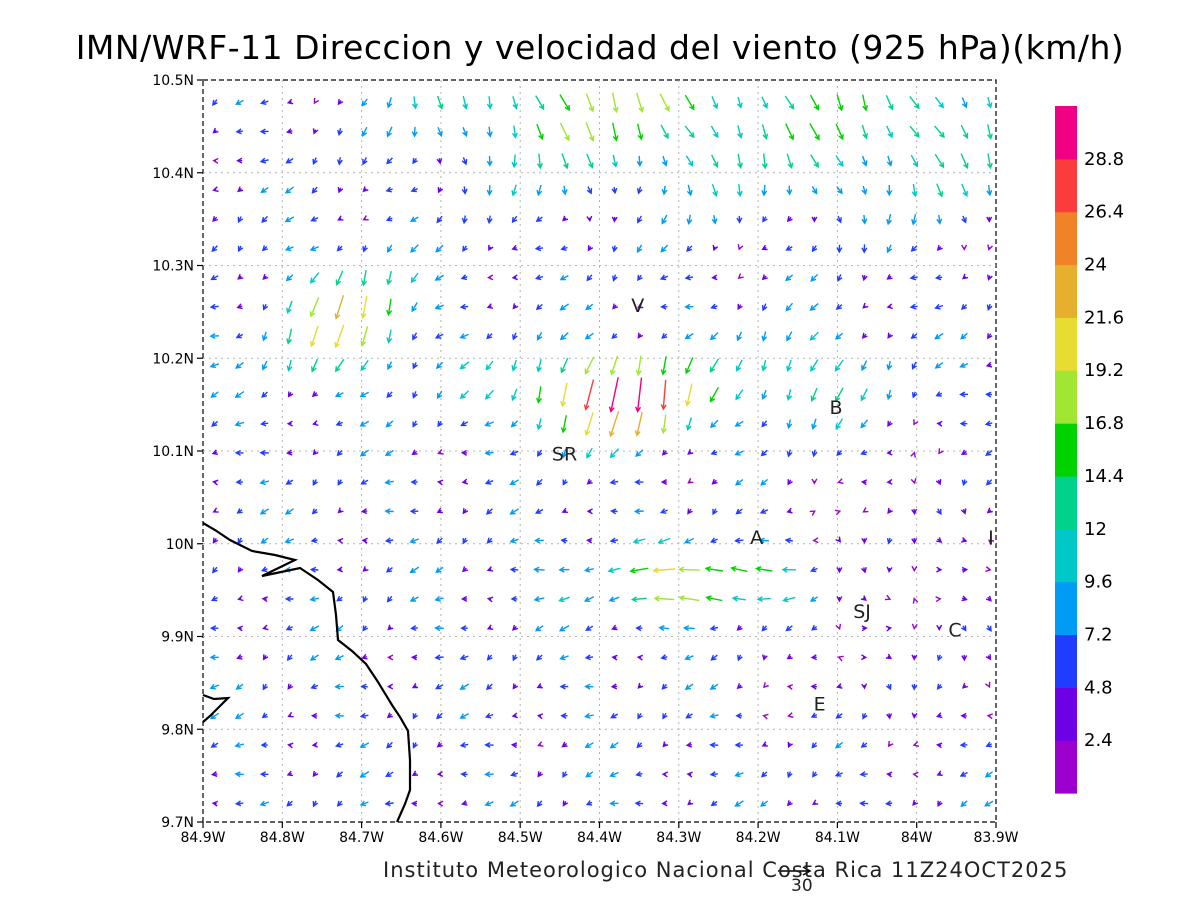 The image size is (1200, 900). I want to click on x-tick-label: 84.9W, so click(202, 838).